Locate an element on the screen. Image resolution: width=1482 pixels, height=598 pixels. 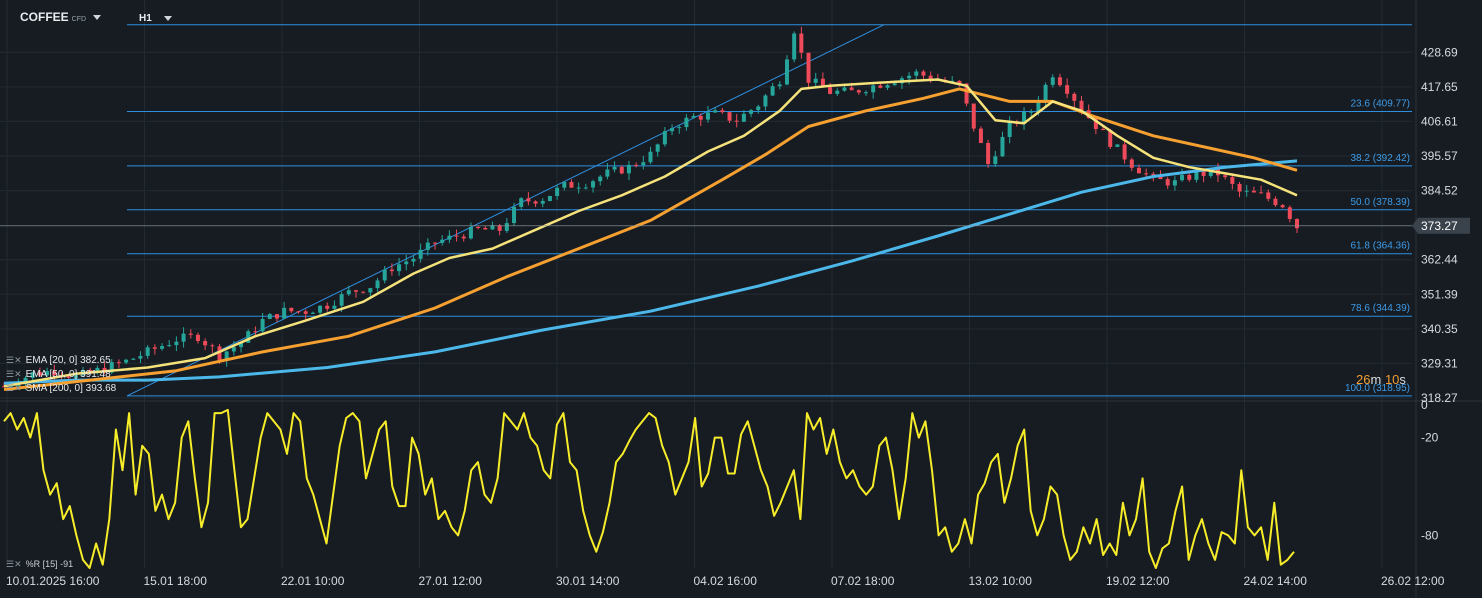
price-tick-label: 384.52 is located at coordinates (1439, 191).